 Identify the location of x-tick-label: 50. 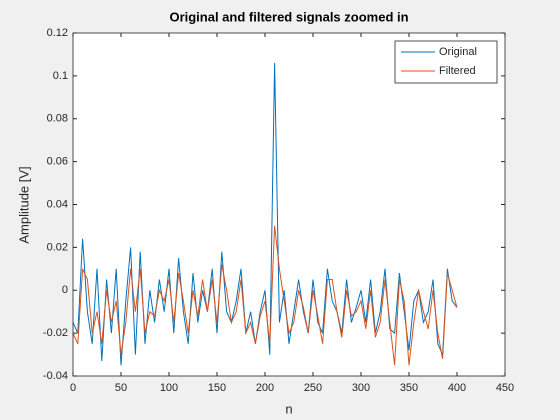
(121, 388).